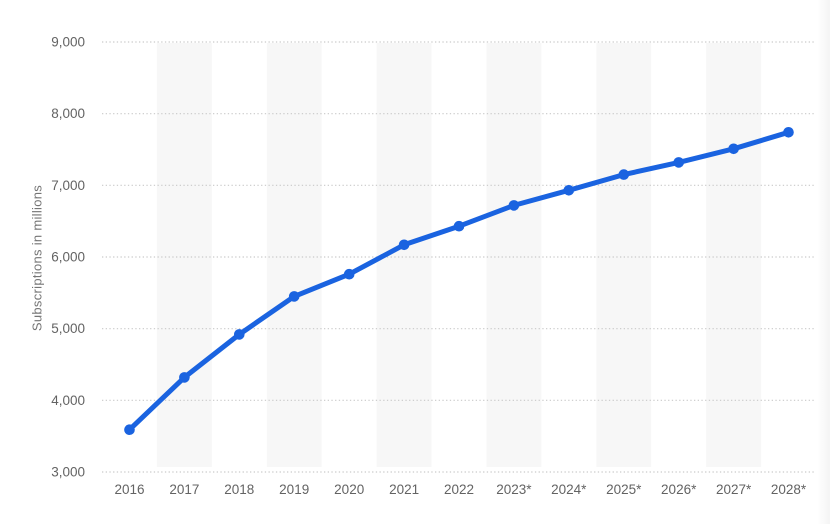 Image resolution: width=830 pixels, height=524 pixels. What do you see at coordinates (404, 489) in the screenshot?
I see `x-tick-label: 2021` at bounding box center [404, 489].